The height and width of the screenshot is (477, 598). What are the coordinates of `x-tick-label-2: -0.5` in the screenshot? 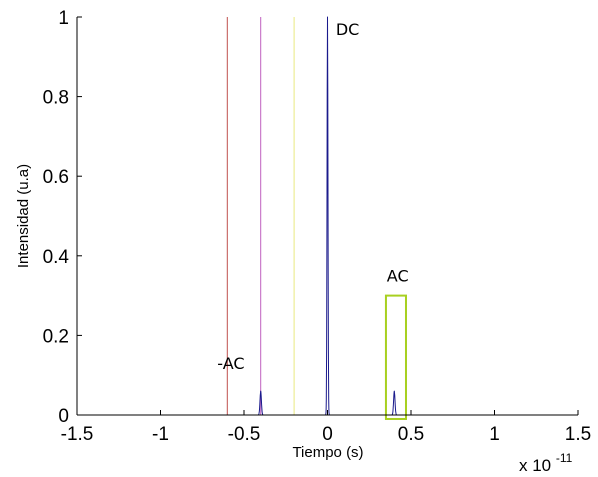 It's located at (244, 434).